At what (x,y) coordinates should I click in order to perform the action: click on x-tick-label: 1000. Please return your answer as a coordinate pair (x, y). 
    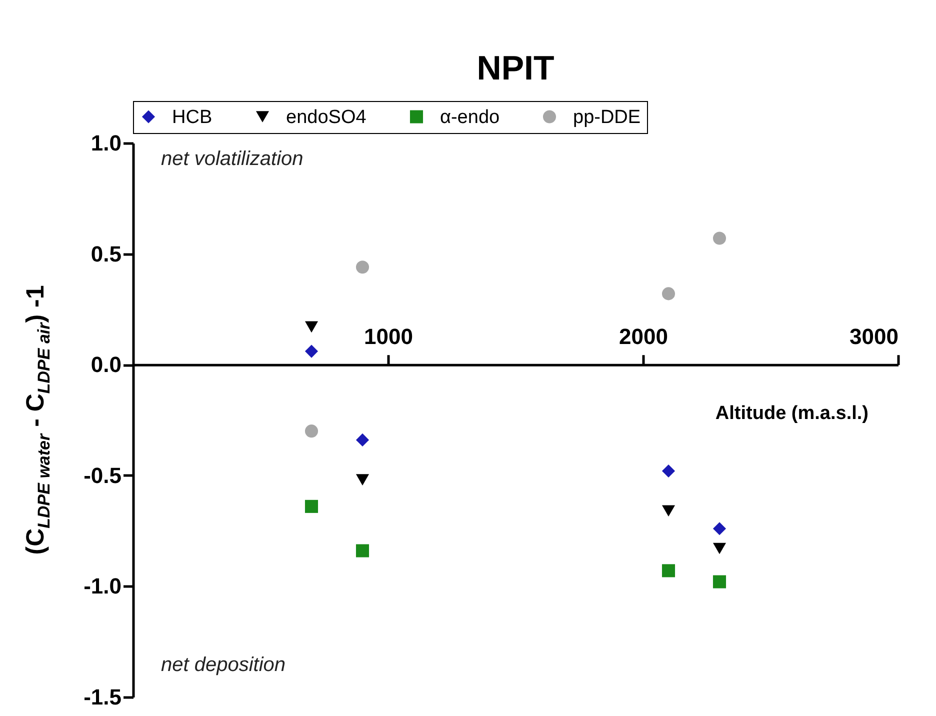
    Looking at the image, I should click on (388, 337).